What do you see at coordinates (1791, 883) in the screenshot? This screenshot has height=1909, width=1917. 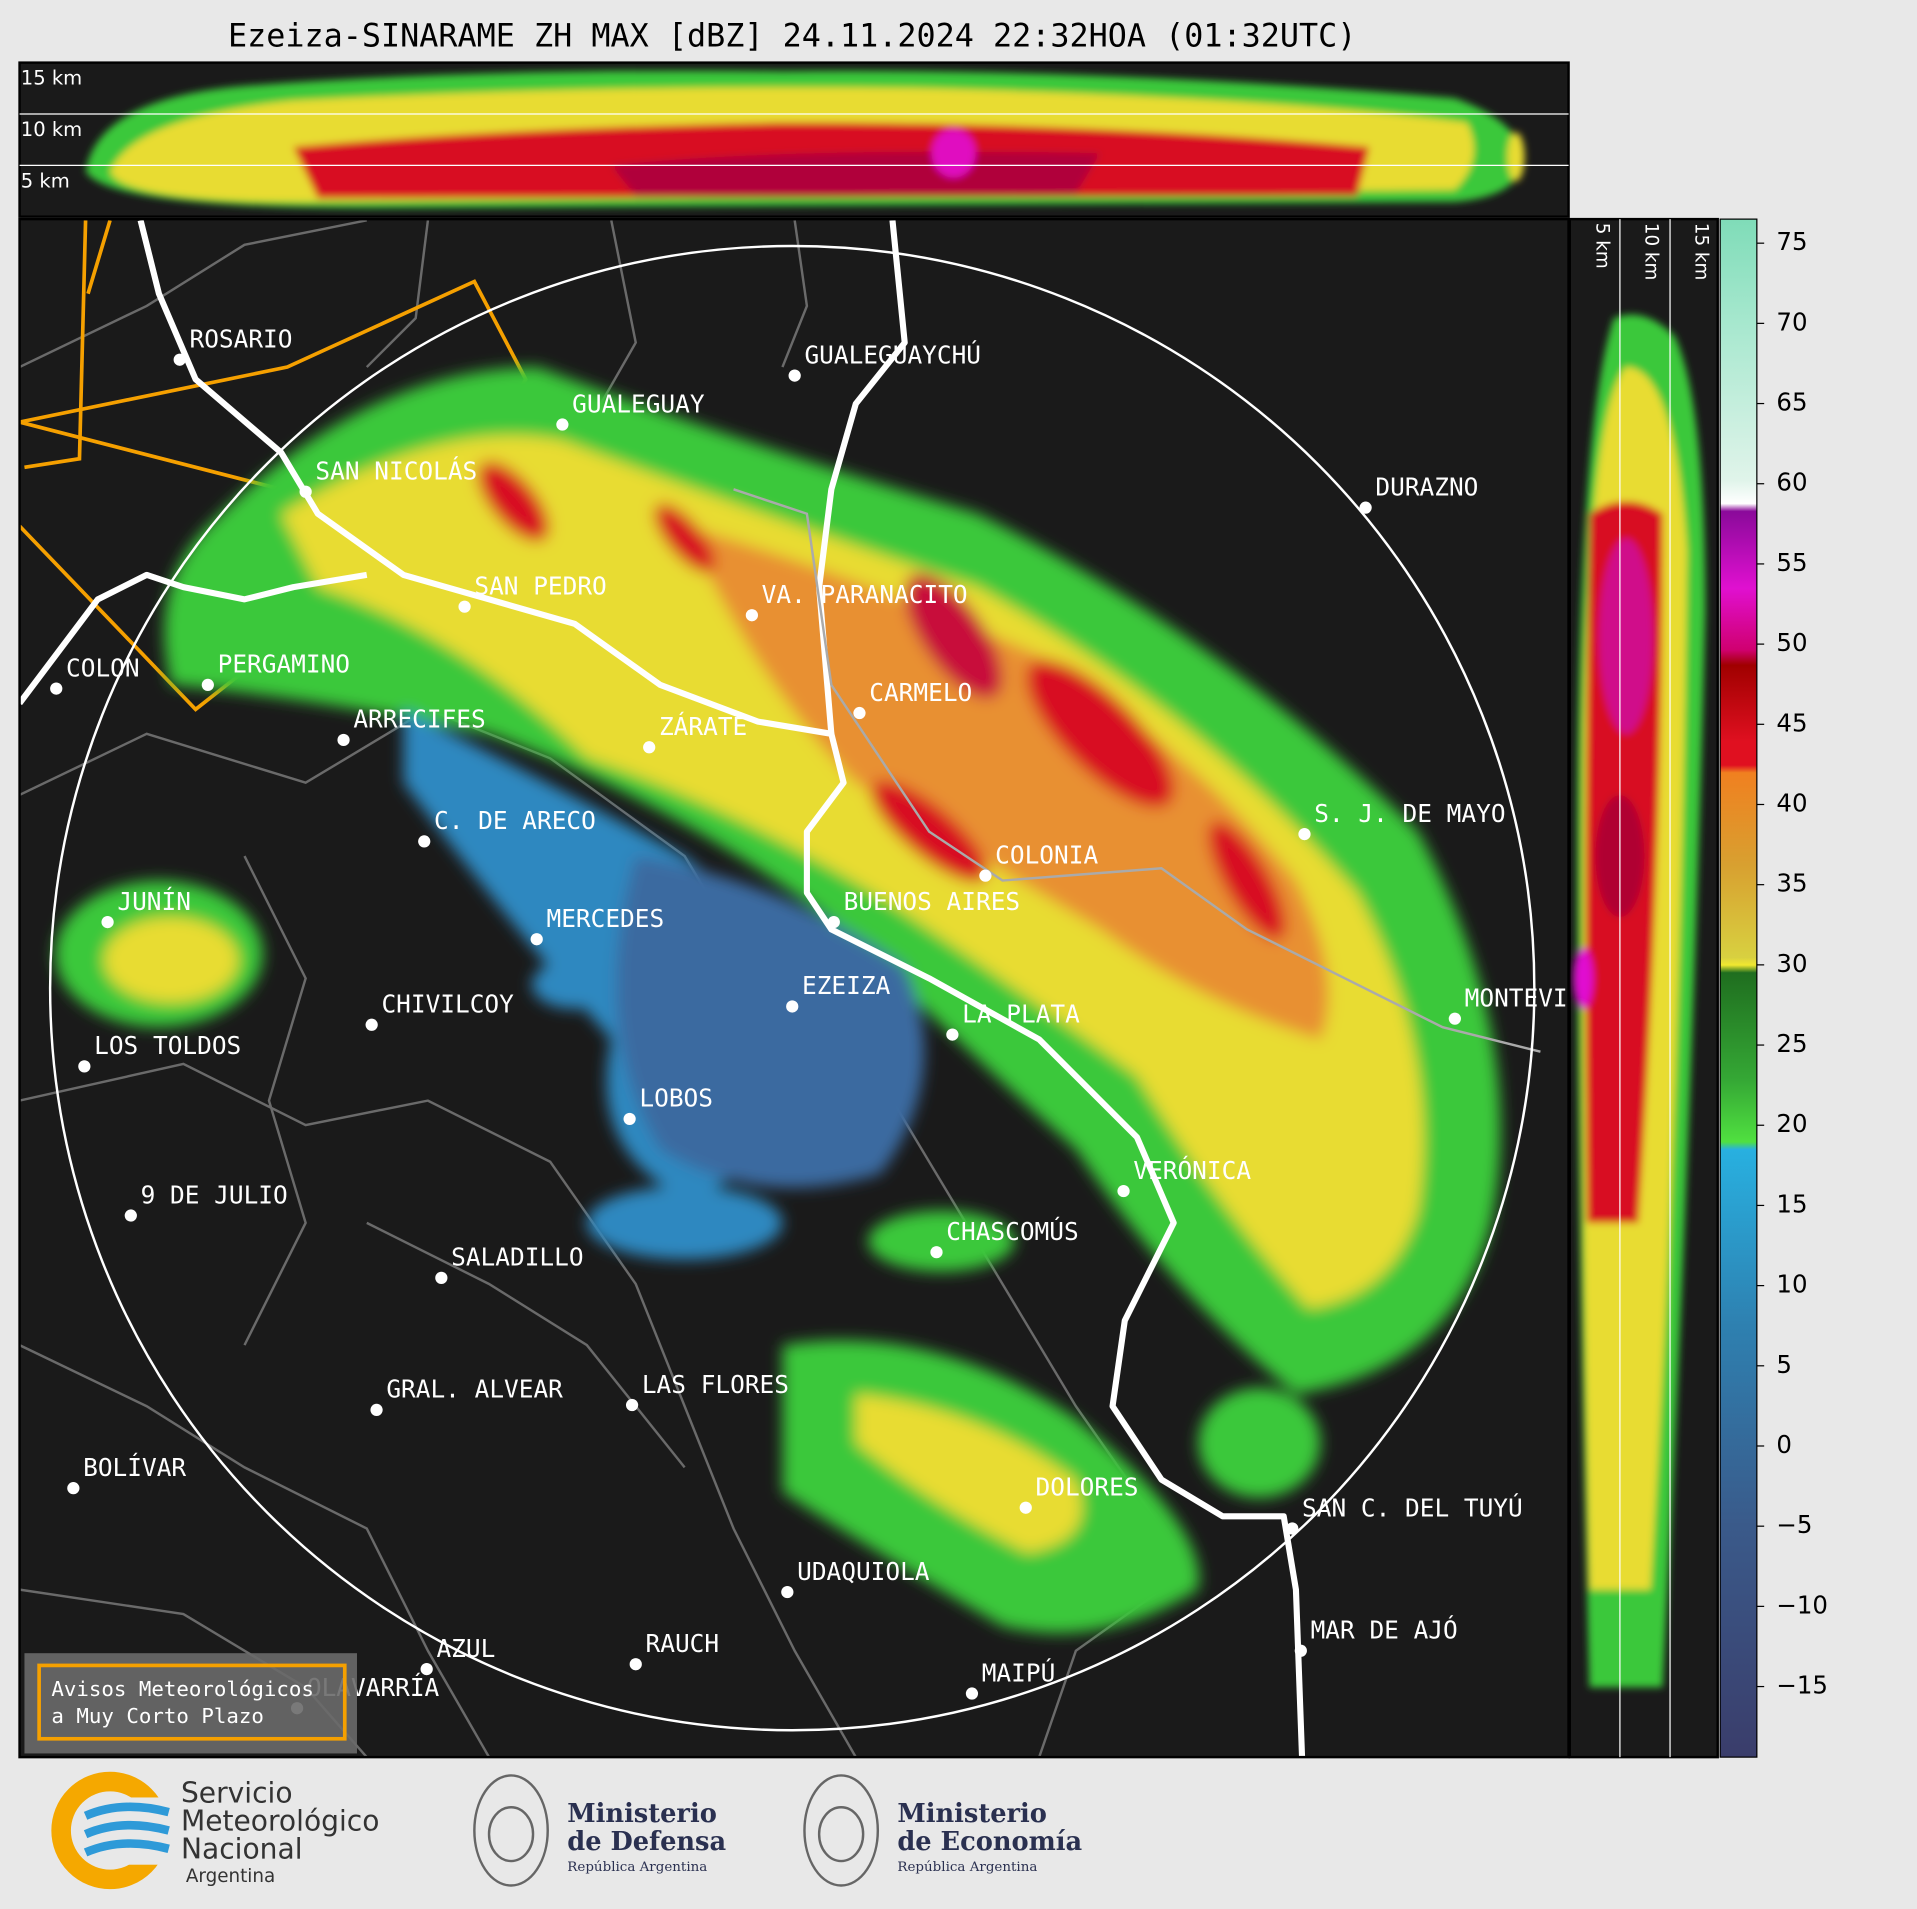 I see `colorbar-tick-label: 35` at bounding box center [1791, 883].